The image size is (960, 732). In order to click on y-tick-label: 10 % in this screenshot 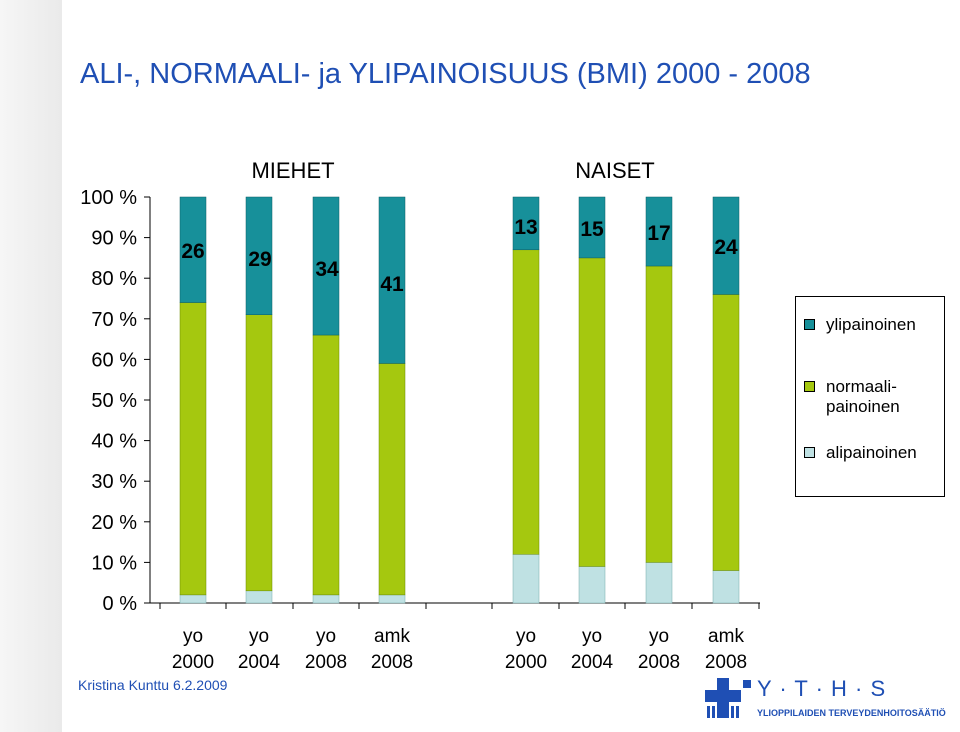, I will do `click(114, 563)`.